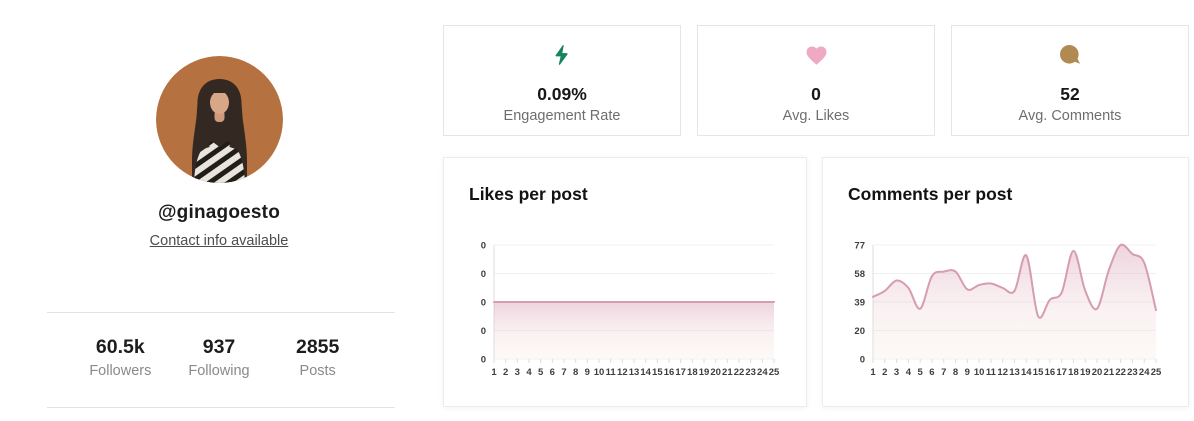 The height and width of the screenshot is (421, 1194). Describe the element at coordinates (1070, 55) in the screenshot. I see `comment-icon` at that location.